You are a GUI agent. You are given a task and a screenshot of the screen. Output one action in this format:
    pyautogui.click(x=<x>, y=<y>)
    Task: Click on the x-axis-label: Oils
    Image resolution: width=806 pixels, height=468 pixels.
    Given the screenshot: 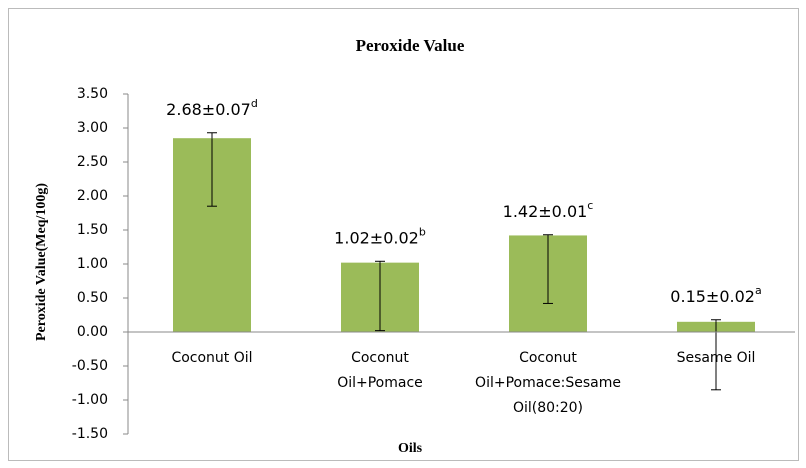 What is the action you would take?
    pyautogui.click(x=410, y=448)
    